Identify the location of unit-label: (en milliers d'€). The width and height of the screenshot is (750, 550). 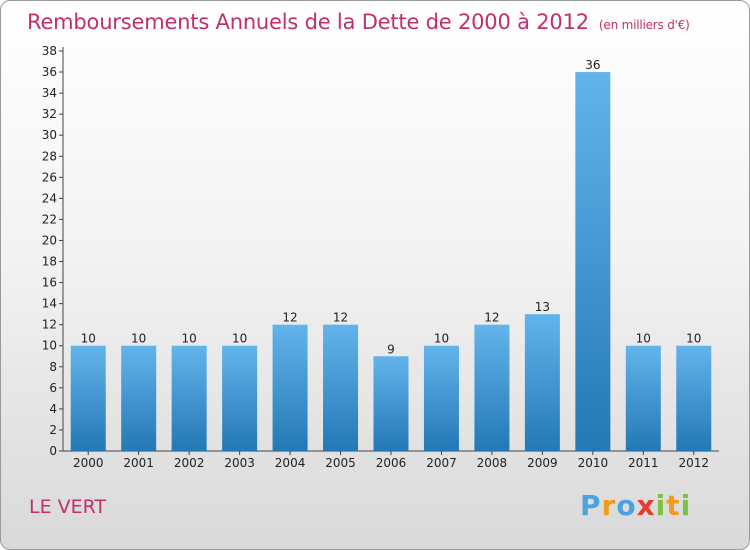
(644, 25).